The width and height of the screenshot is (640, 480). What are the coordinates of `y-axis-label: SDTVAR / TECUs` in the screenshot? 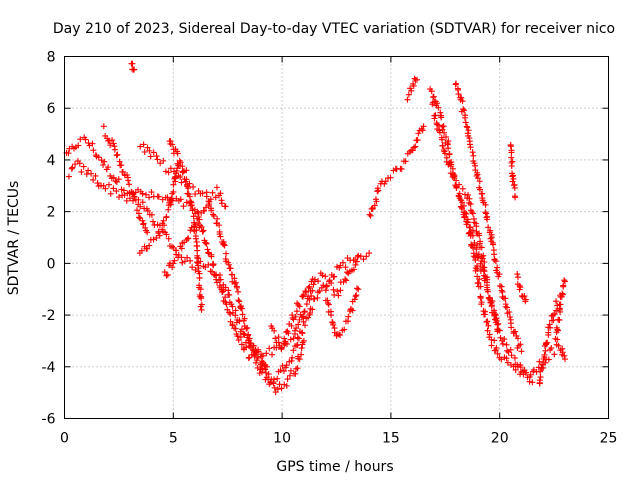 It's located at (14, 238).